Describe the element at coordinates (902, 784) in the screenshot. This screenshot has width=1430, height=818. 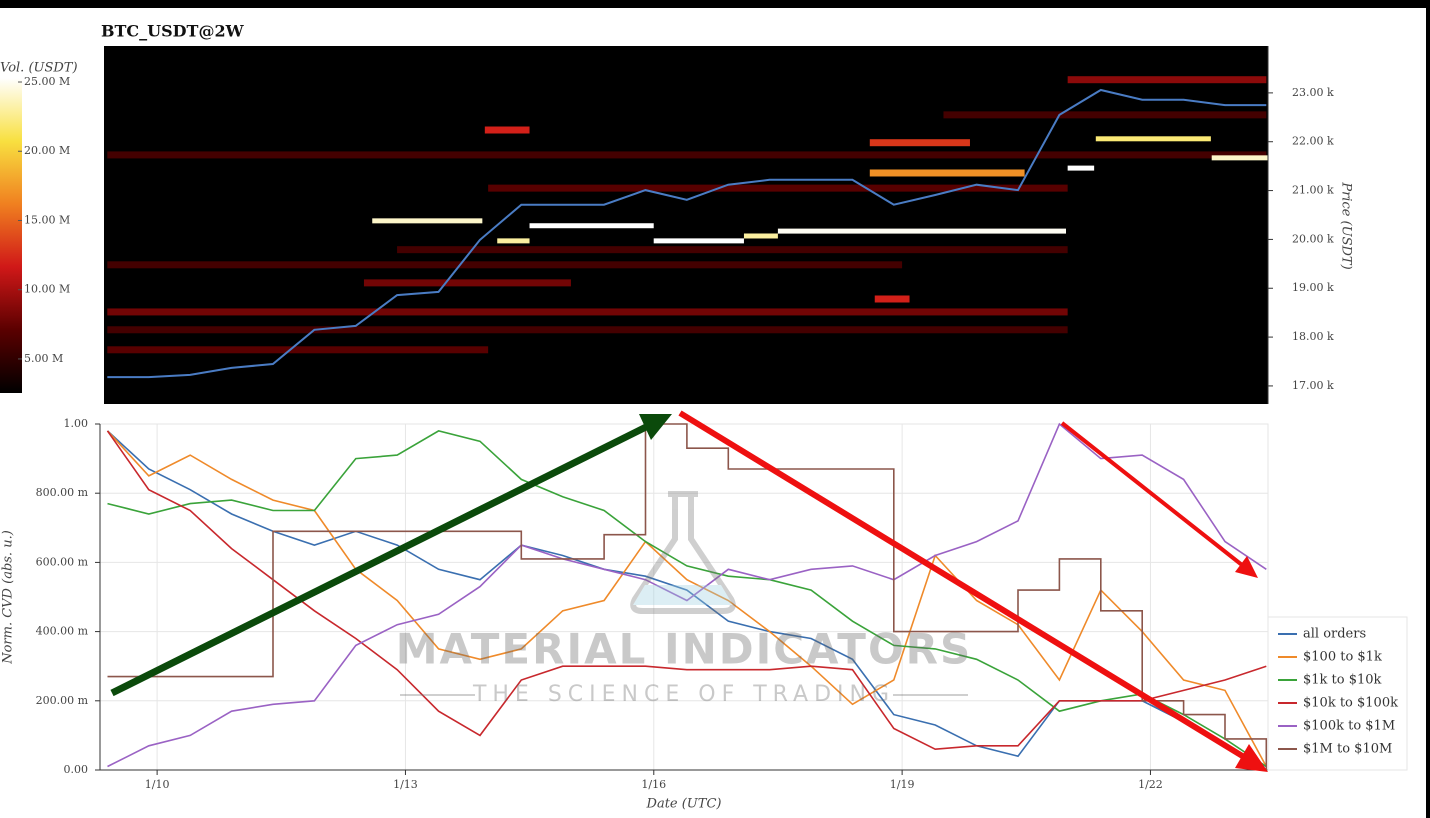
I see `x-tick-label: 1/19` at that location.